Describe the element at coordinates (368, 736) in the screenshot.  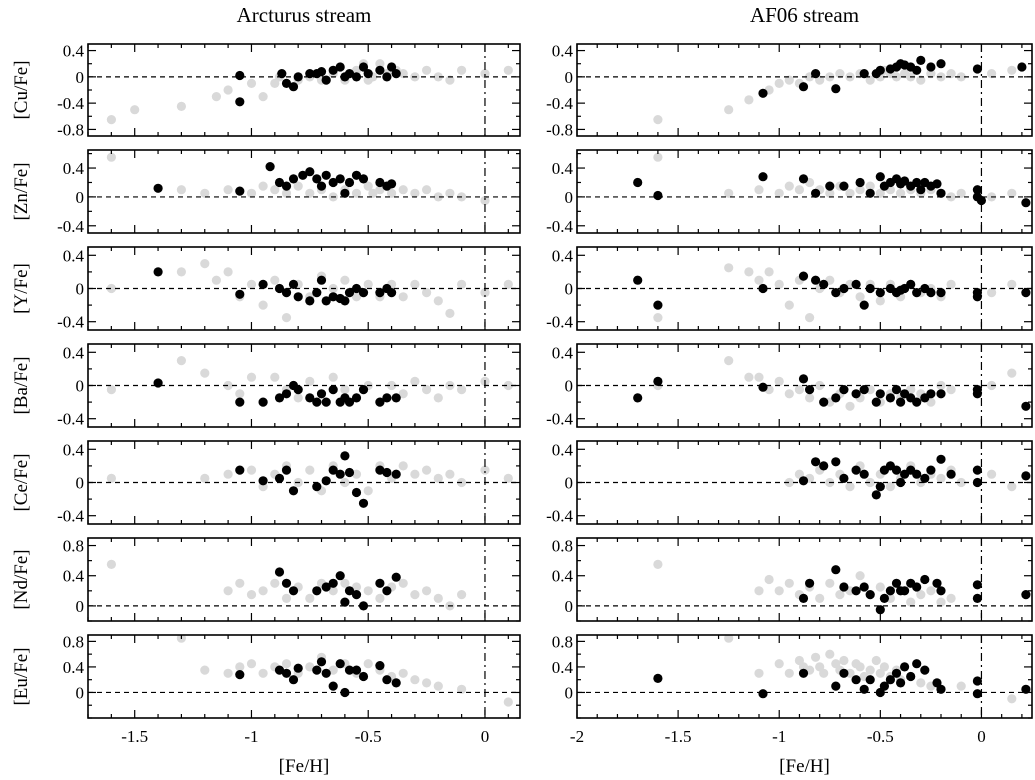
I see `x-tick-label: -0.5` at that location.